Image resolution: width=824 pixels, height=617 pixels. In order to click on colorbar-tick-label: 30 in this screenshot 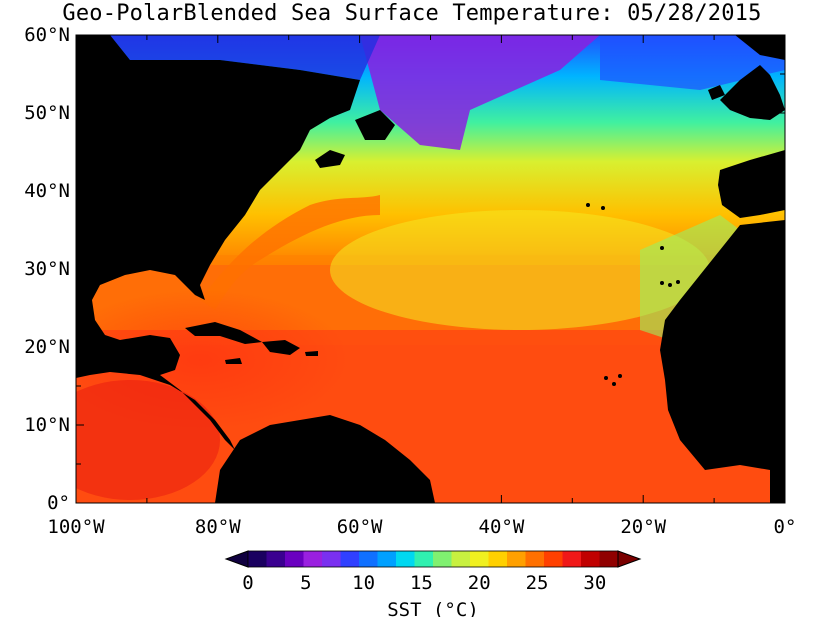, I will do `click(594, 583)`.